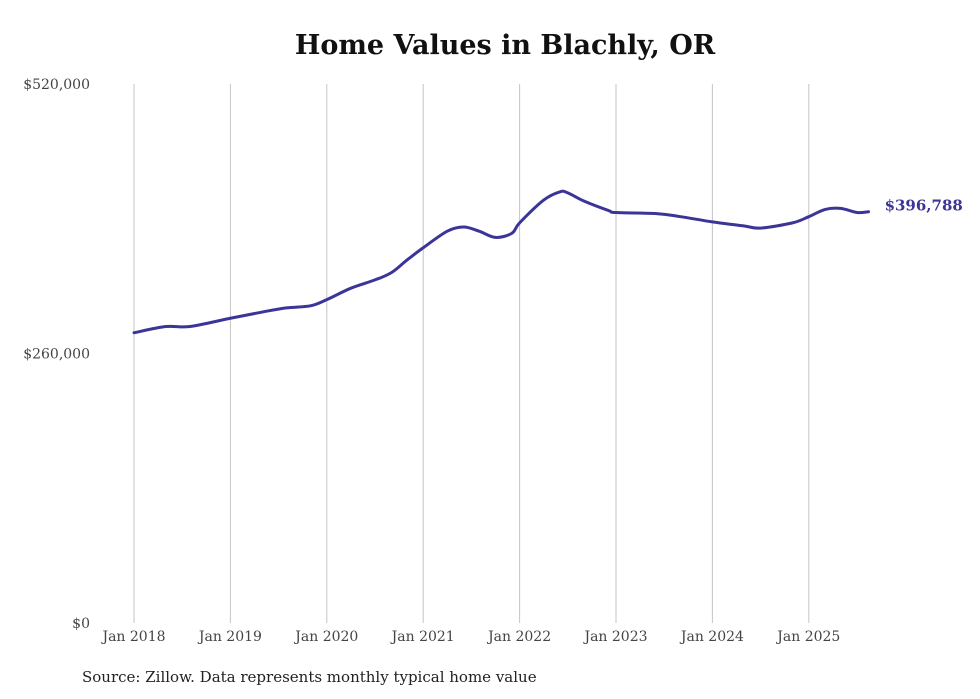  Describe the element at coordinates (924, 206) in the screenshot. I see `end-value-label: $396,788` at that location.